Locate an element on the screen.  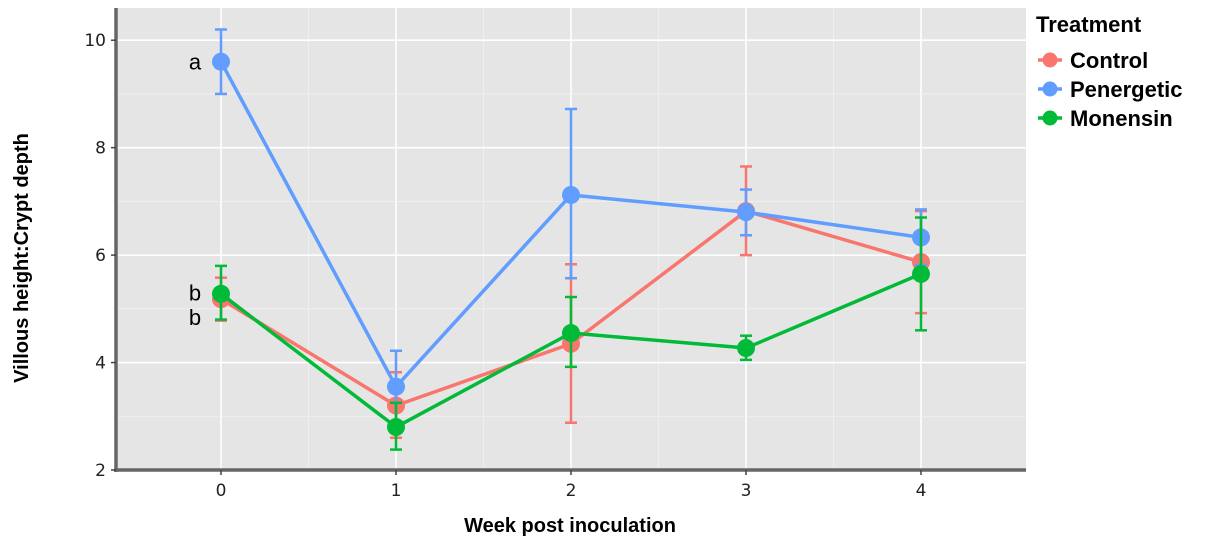
legend-label: Monensin is located at coordinates (1121, 118).